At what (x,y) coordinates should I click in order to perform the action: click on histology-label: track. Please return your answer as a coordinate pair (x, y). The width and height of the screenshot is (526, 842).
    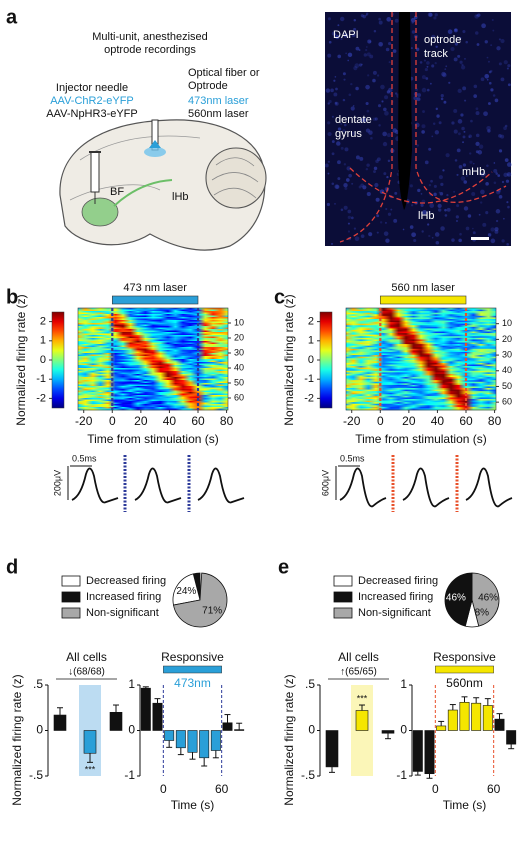
    Looking at the image, I should click on (436, 54).